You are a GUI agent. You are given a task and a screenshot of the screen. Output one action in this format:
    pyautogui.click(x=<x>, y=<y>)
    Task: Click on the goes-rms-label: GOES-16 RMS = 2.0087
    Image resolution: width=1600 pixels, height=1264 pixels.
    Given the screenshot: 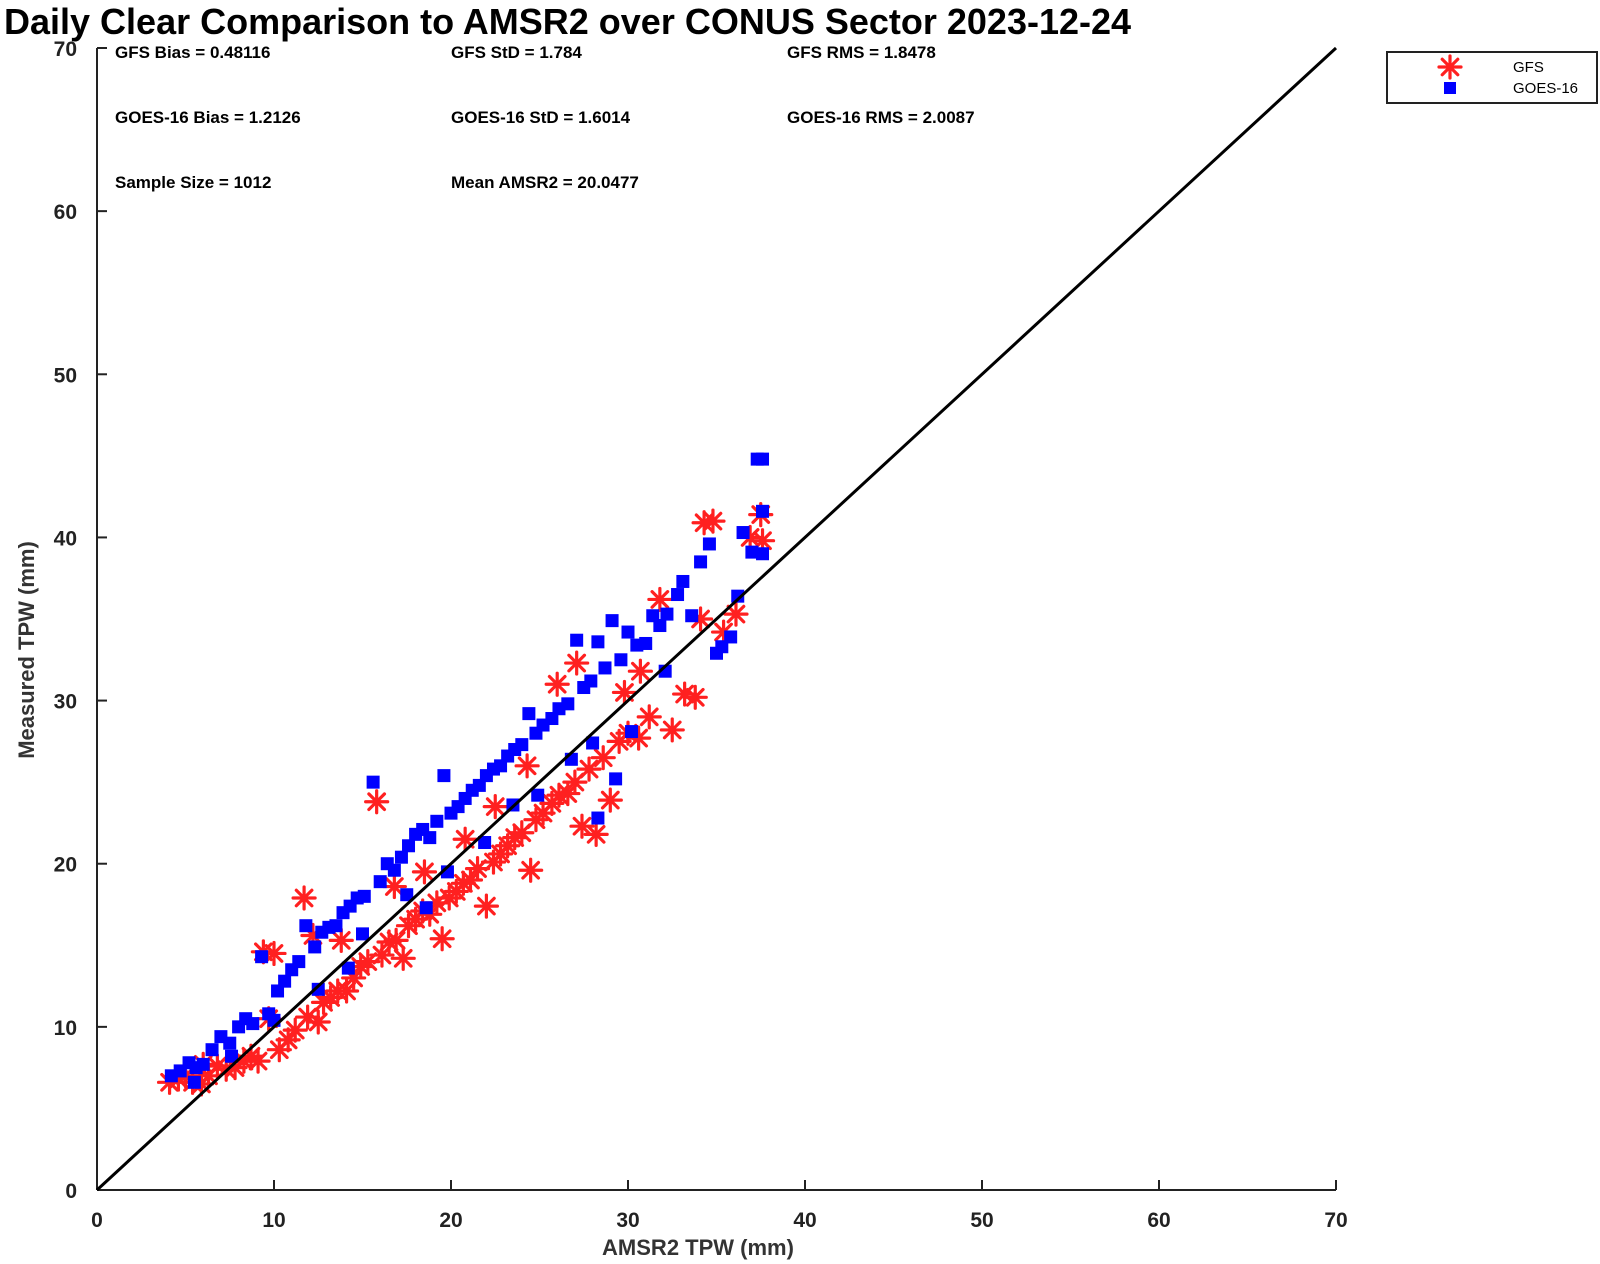 What is the action you would take?
    pyautogui.click(x=881, y=117)
    